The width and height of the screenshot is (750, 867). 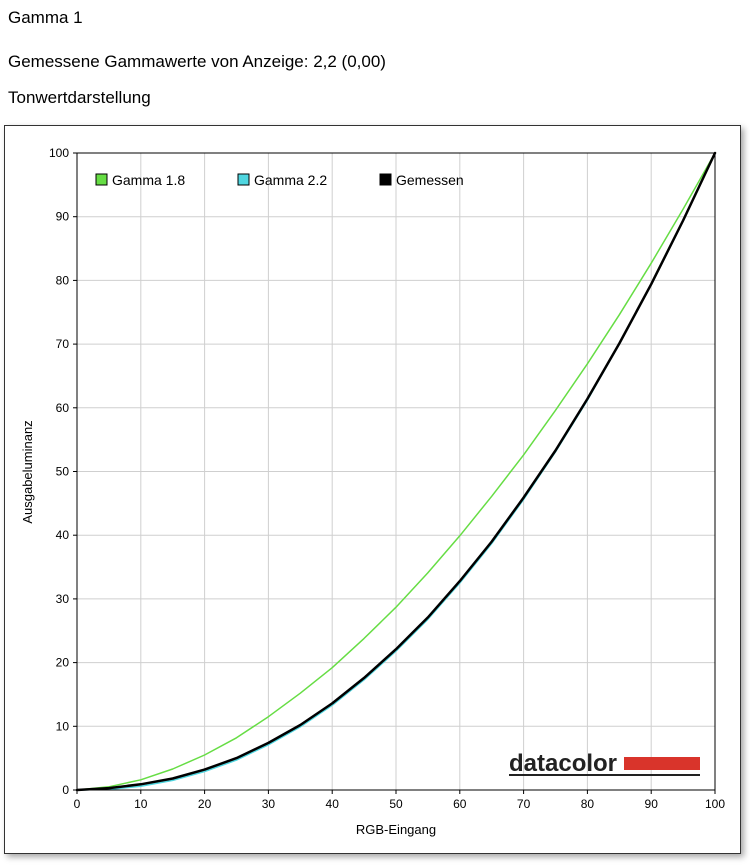 What do you see at coordinates (563, 763) in the screenshot?
I see `logo-text: datacolor` at bounding box center [563, 763].